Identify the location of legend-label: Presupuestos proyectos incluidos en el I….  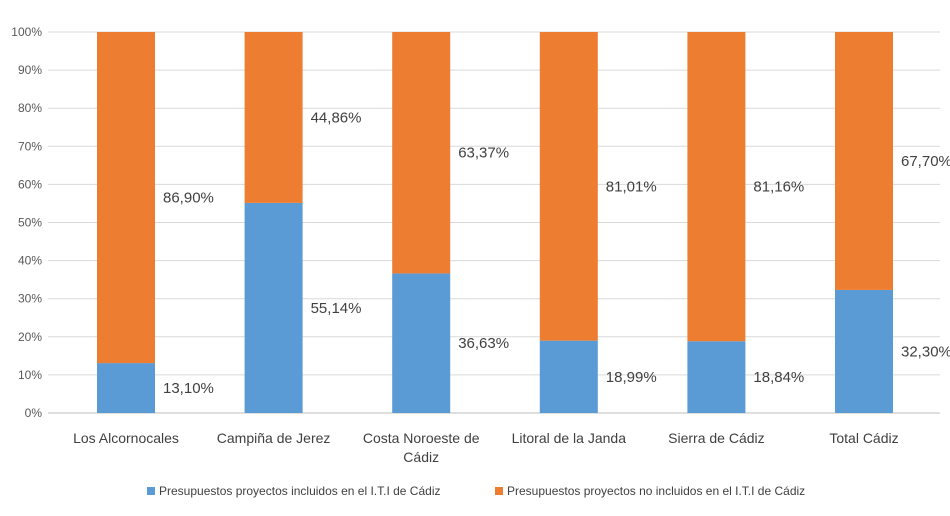
(299, 491).